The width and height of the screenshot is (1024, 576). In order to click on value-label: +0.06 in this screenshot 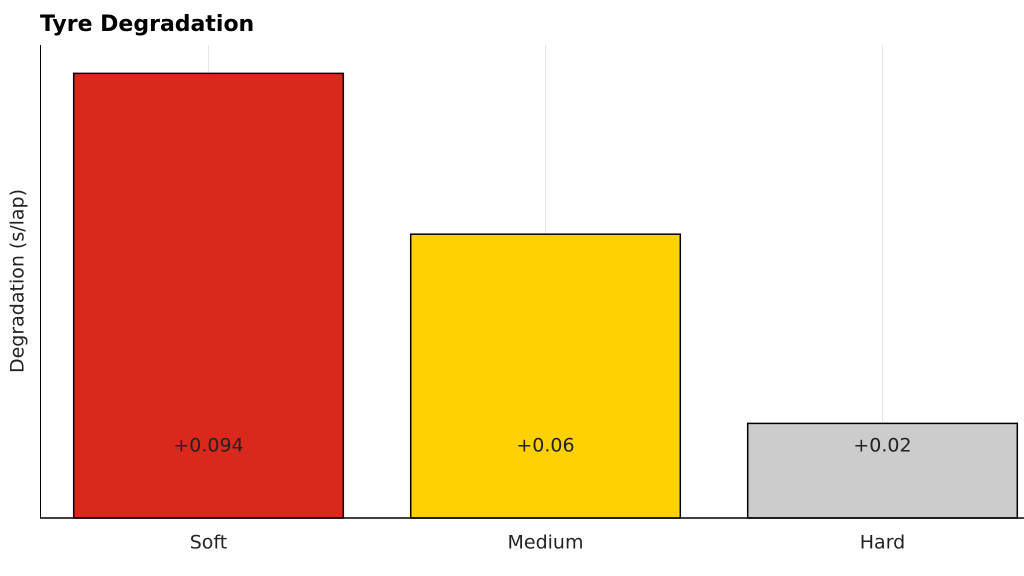, I will do `click(545, 446)`.